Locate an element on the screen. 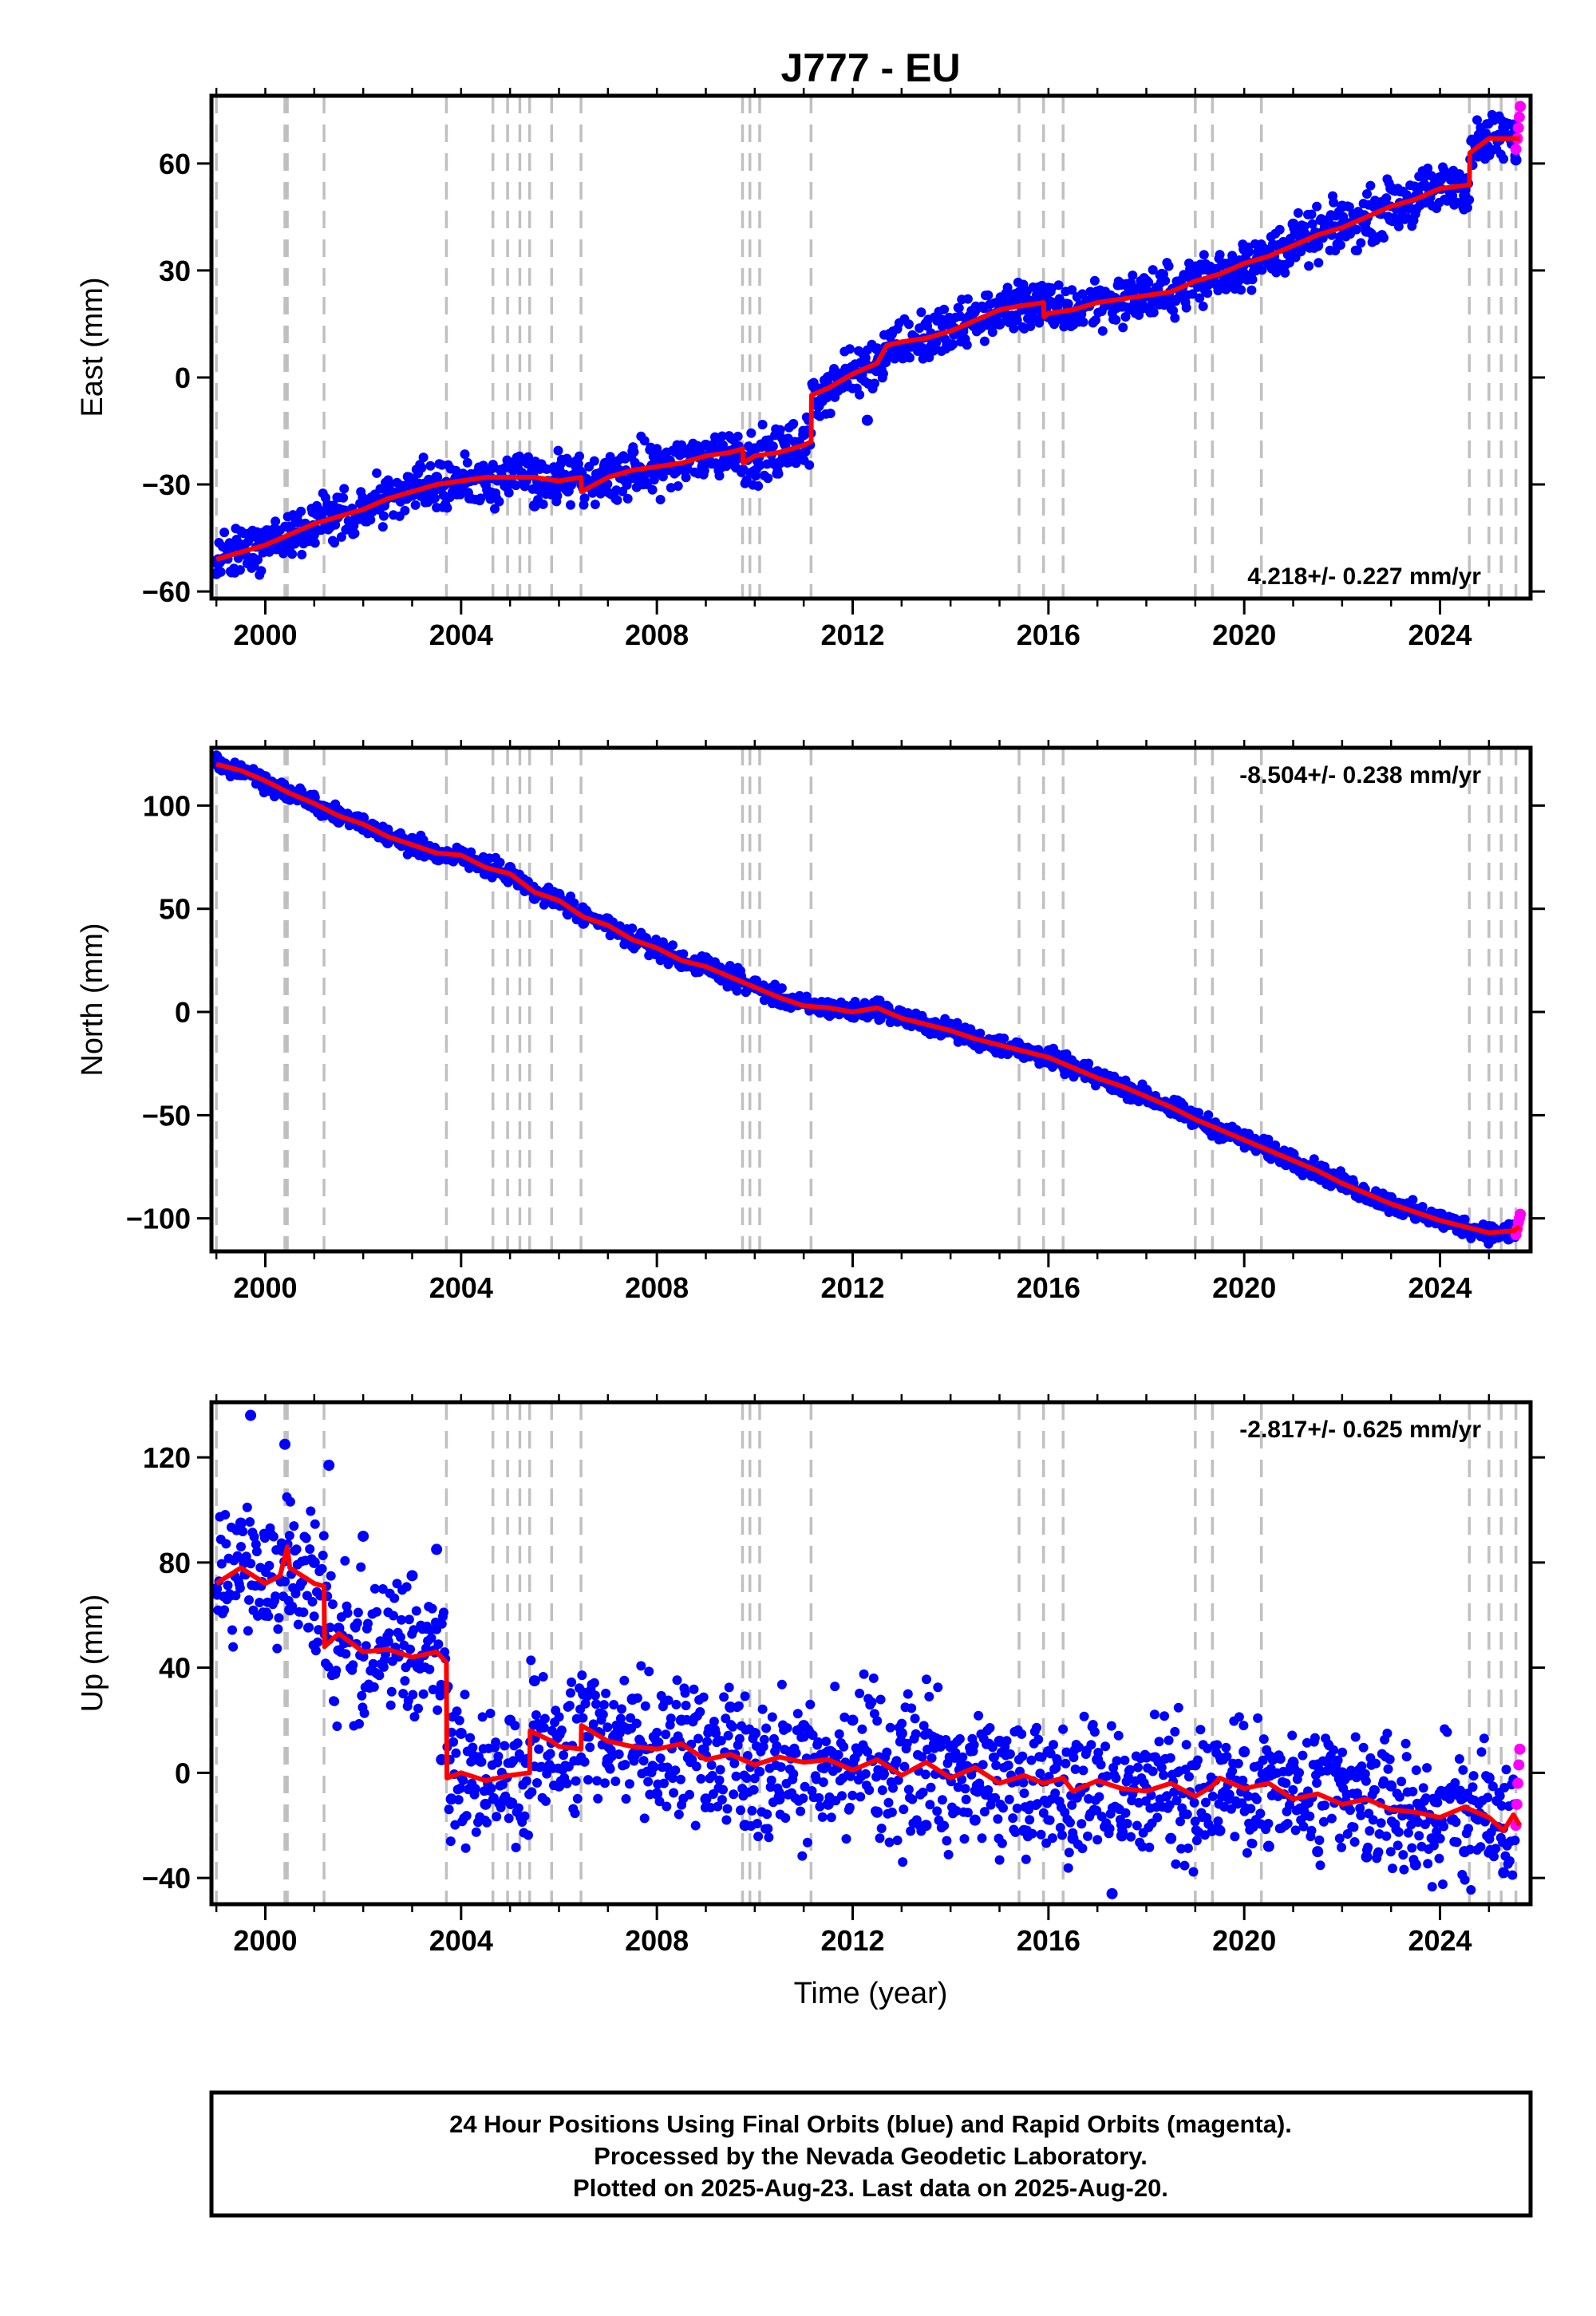  up-axis-label: Up (mm) is located at coordinates (92, 1654).